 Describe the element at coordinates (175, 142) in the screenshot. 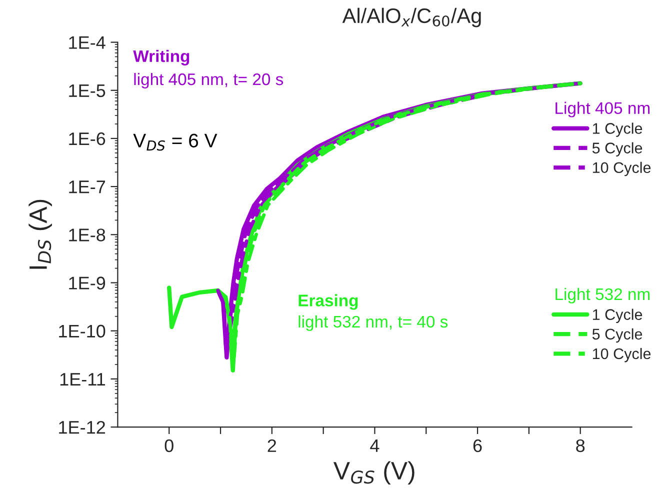

I see `annotation: V$_{DS}$ = 6 V` at that location.